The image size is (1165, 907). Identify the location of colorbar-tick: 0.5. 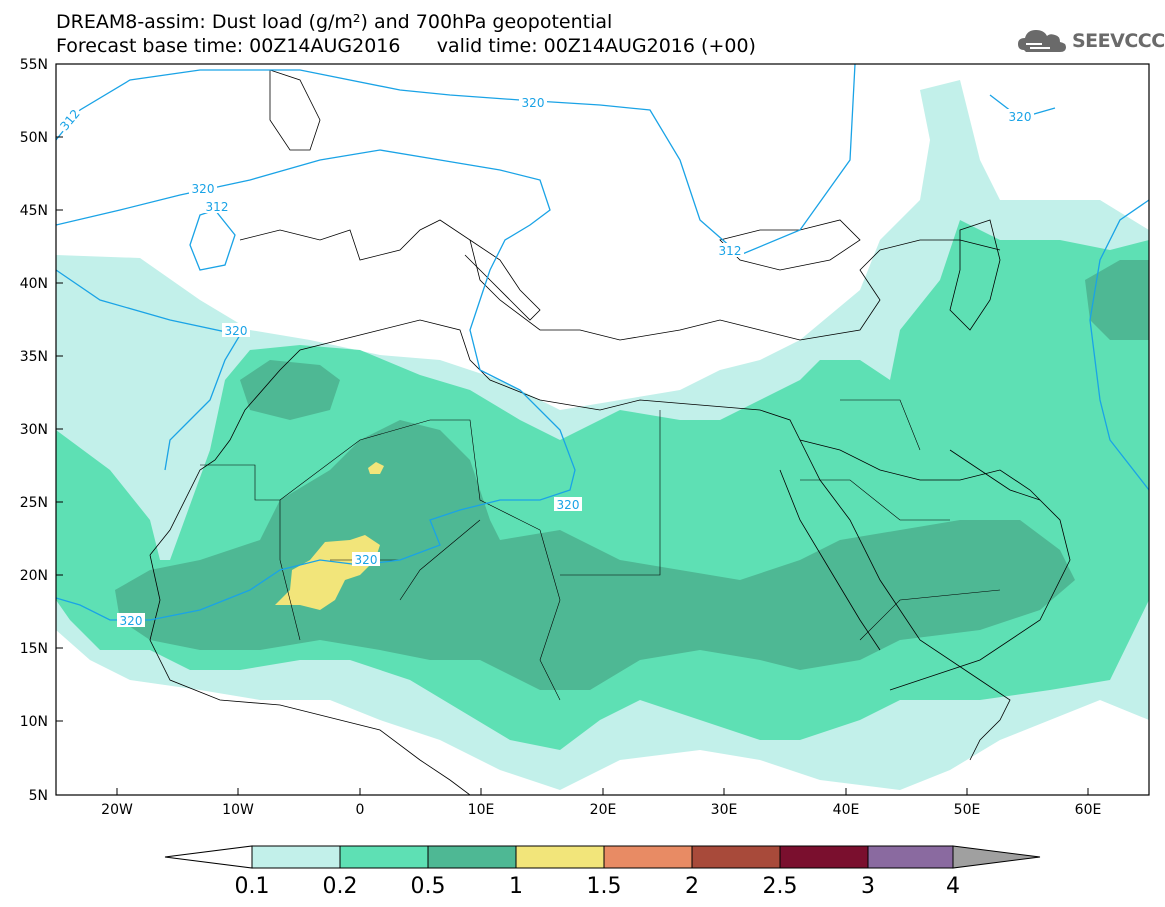
(428, 886).